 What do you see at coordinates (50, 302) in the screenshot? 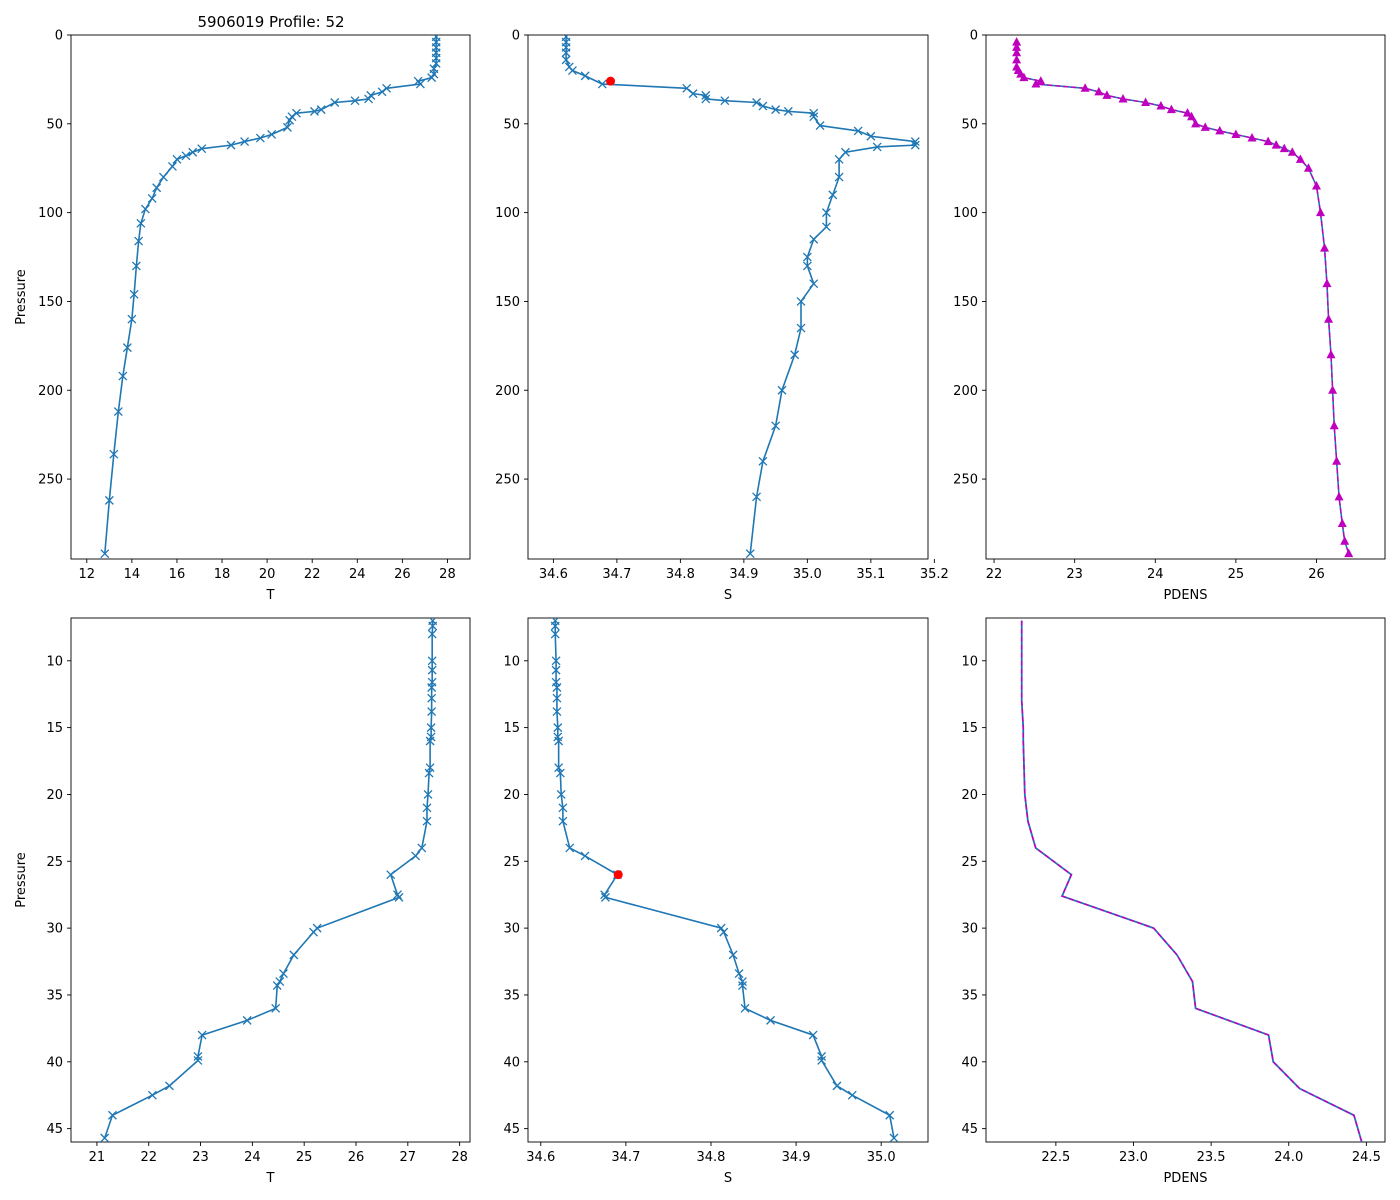
I see `y-tick-label: 150` at bounding box center [50, 302].